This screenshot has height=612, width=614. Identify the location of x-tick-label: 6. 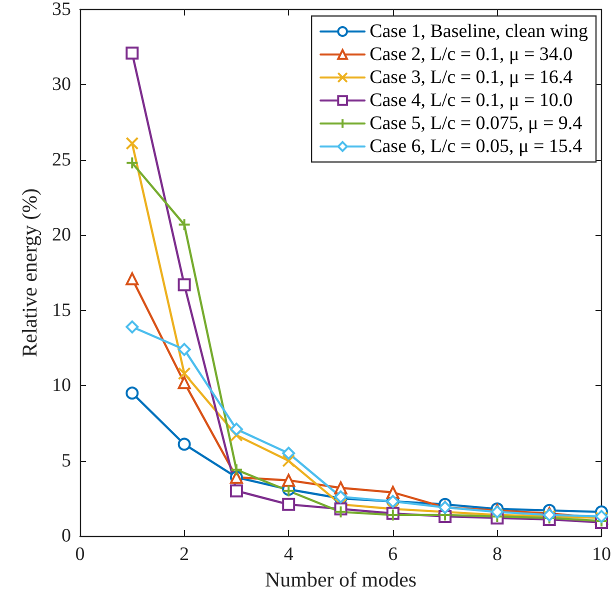
(393, 554).